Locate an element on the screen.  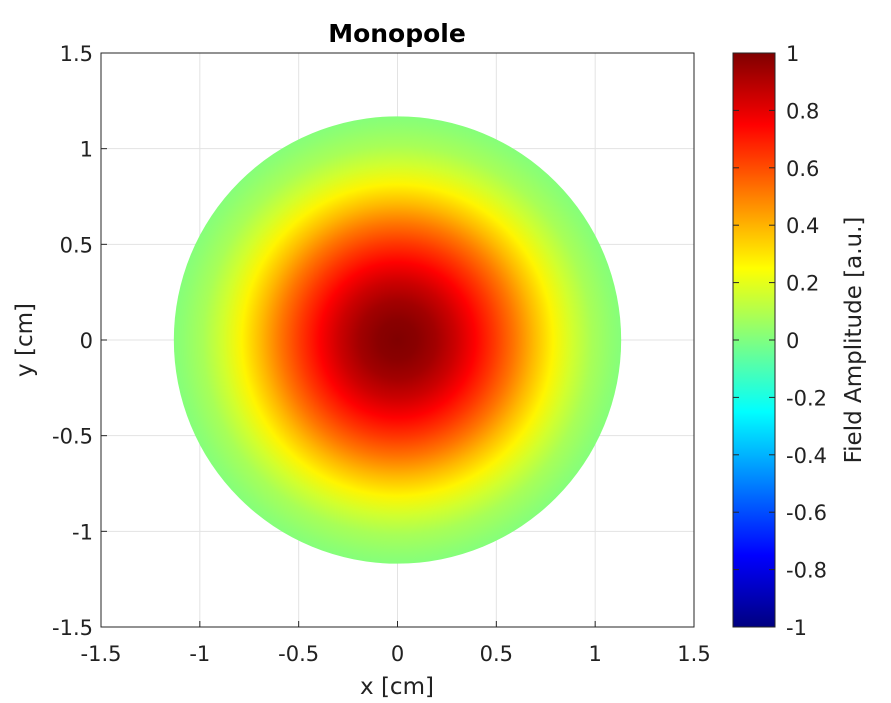
colorbar: -1 -0.8 -0.6 -0.4 -0.2 0 0.2 0.4 0.6 0.8 1 is located at coordinates (779, 341).